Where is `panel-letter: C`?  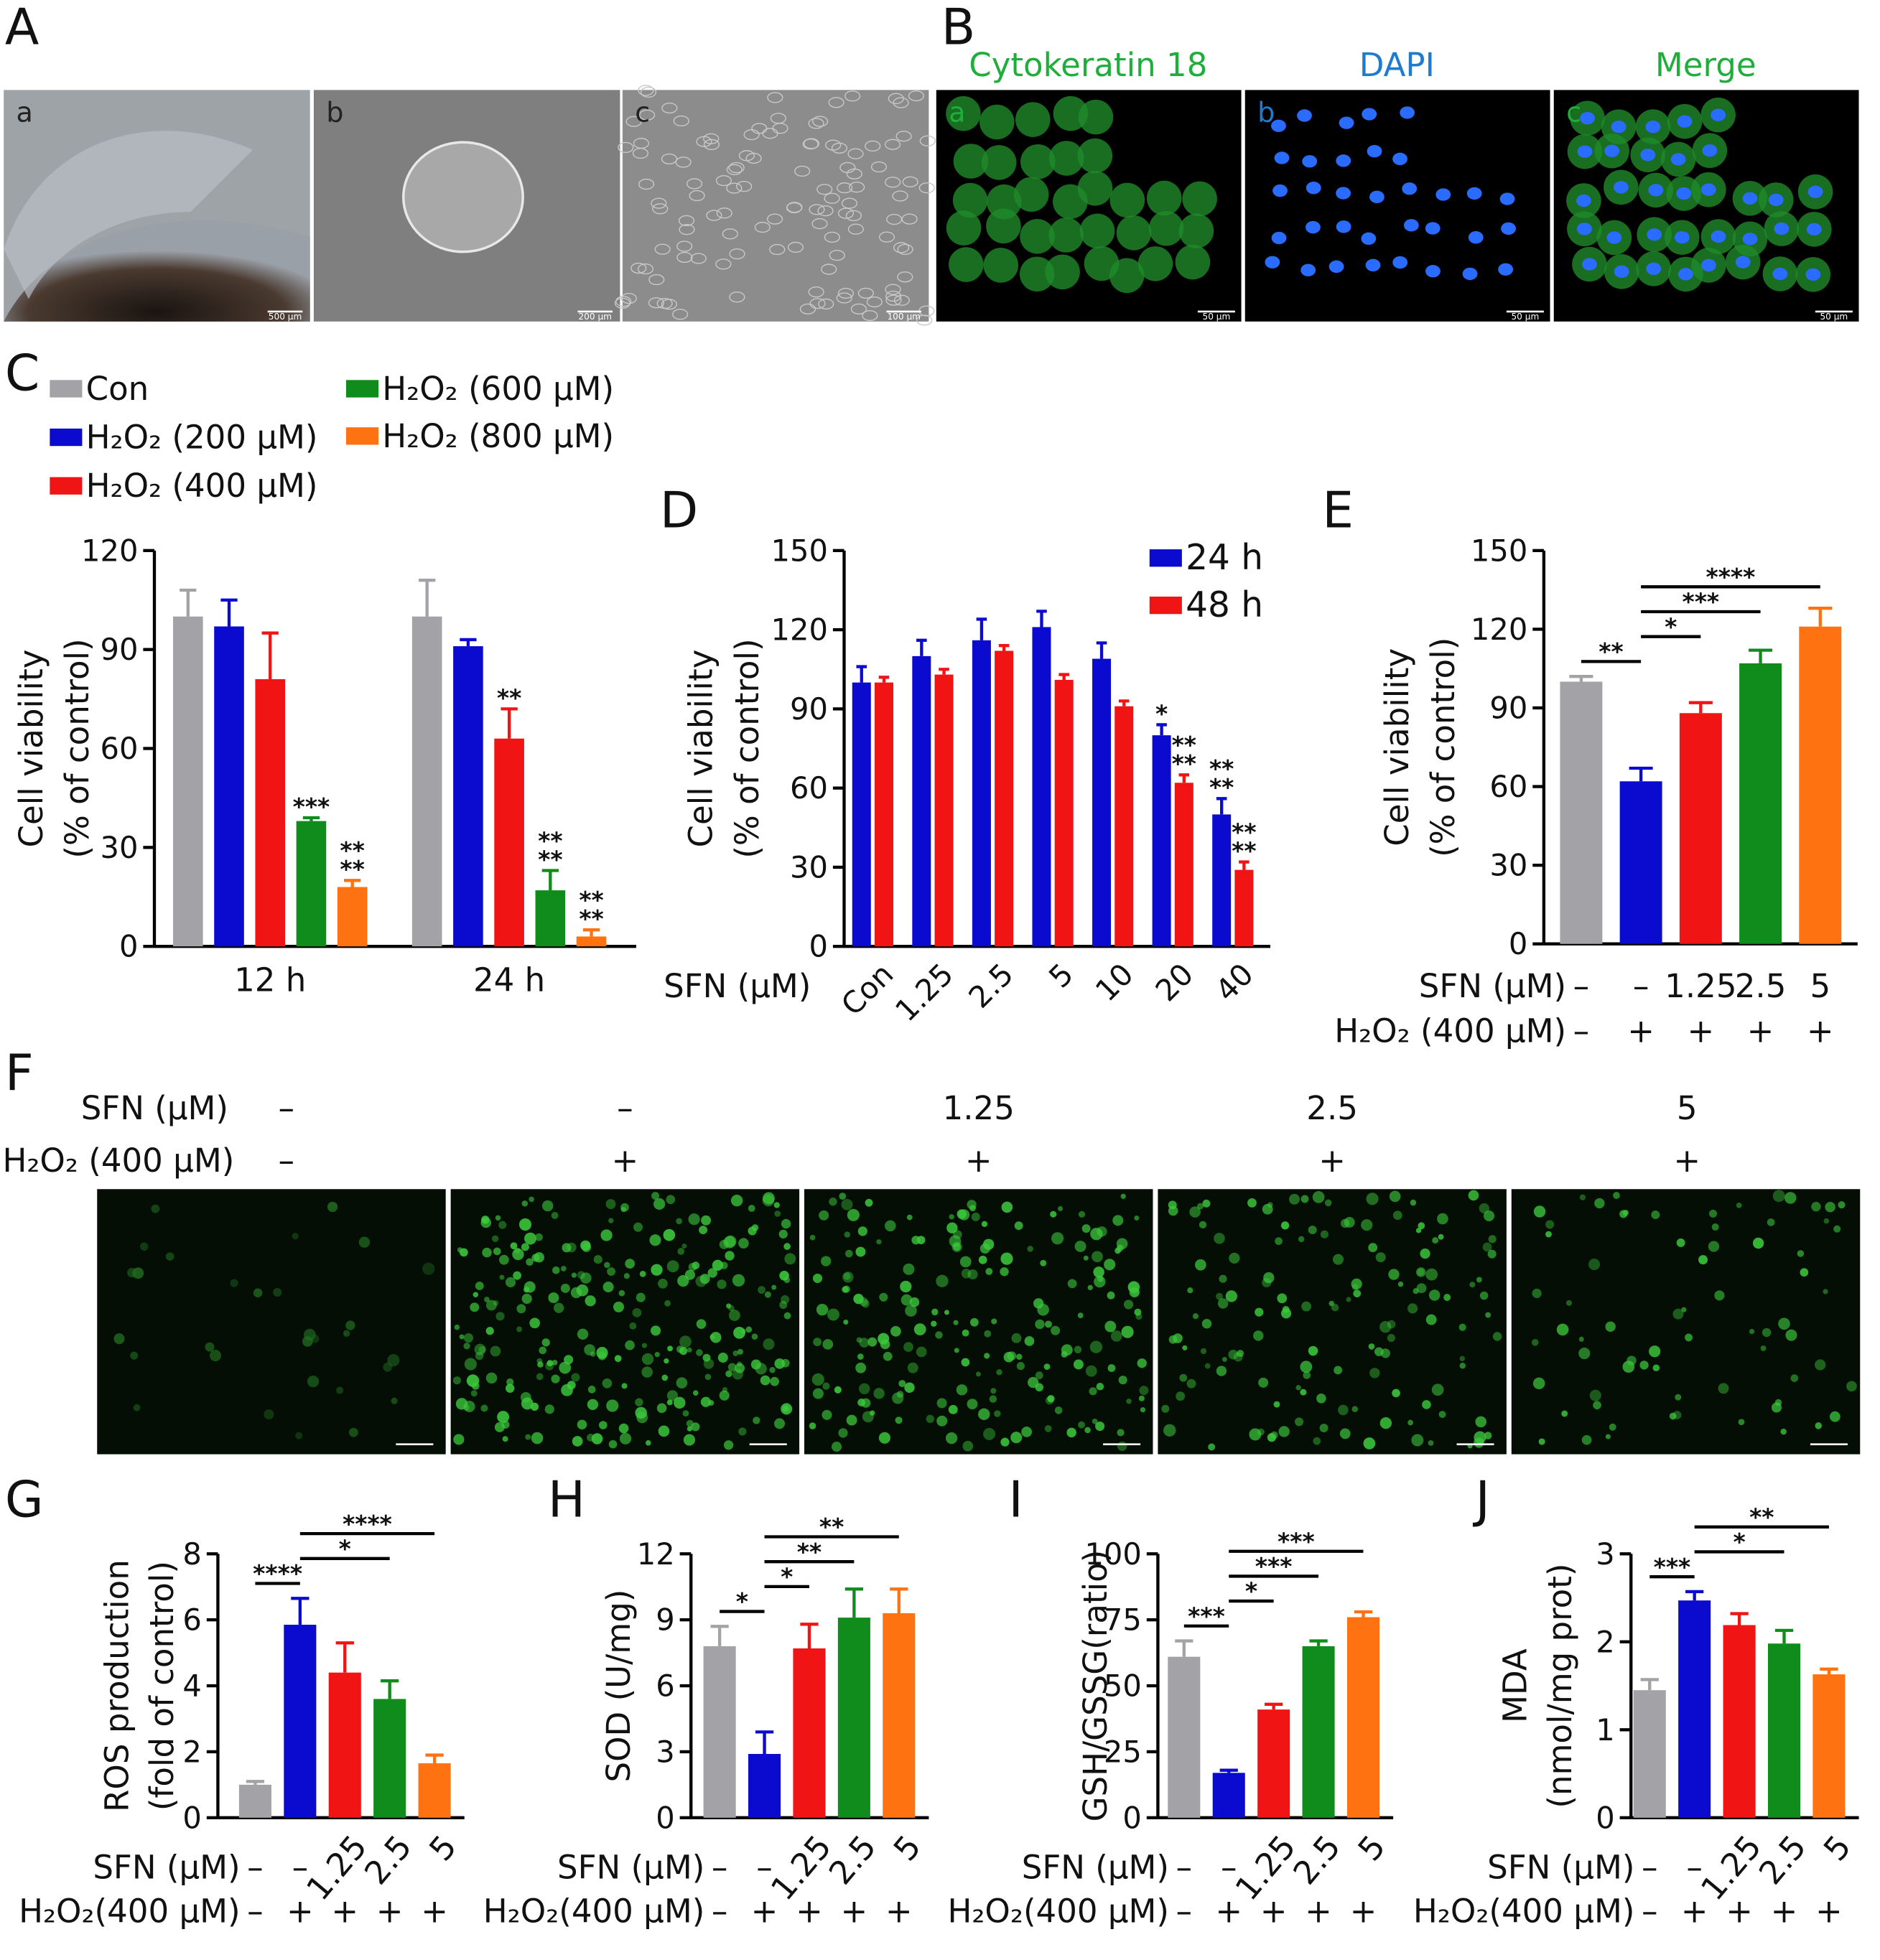 panel-letter: C is located at coordinates (22, 374).